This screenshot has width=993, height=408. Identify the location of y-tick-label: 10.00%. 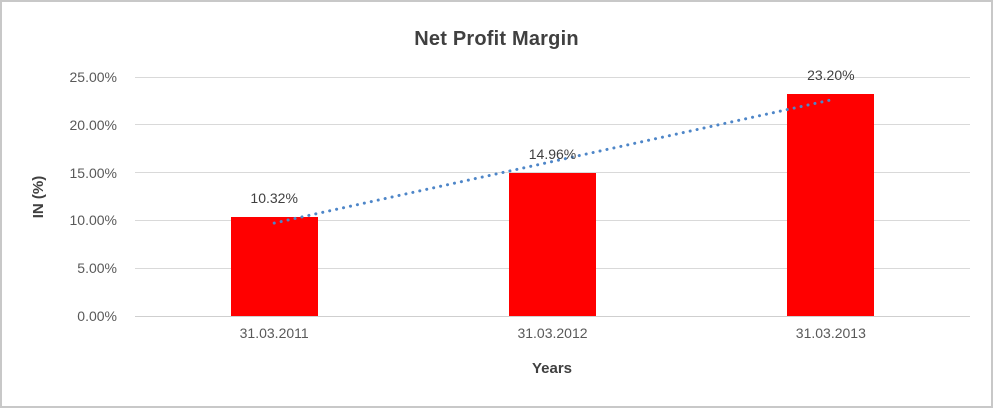
(93, 220).